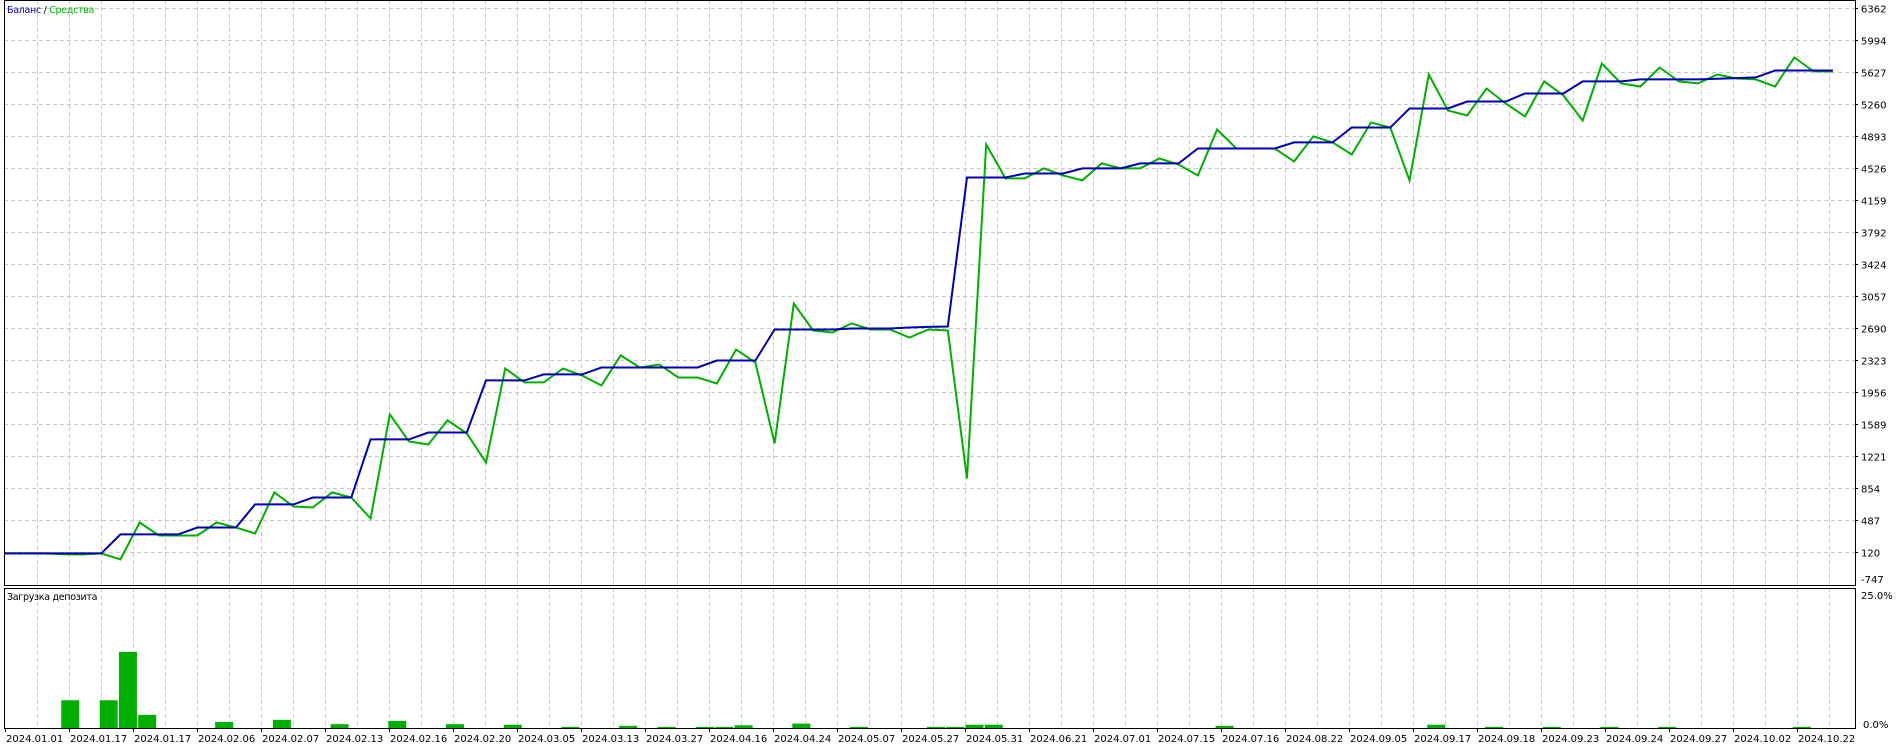  Describe the element at coordinates (930, 739) in the screenshot. I see `x-tick-label: 2024.05.27` at that location.